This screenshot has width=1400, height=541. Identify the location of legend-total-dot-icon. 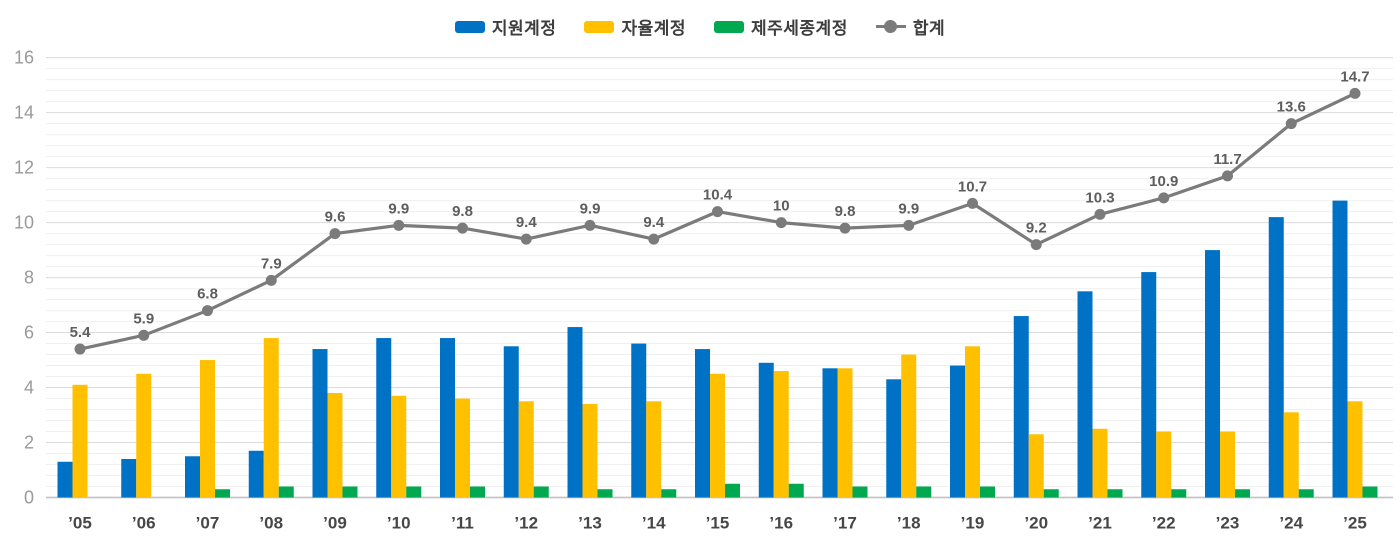
(891, 26).